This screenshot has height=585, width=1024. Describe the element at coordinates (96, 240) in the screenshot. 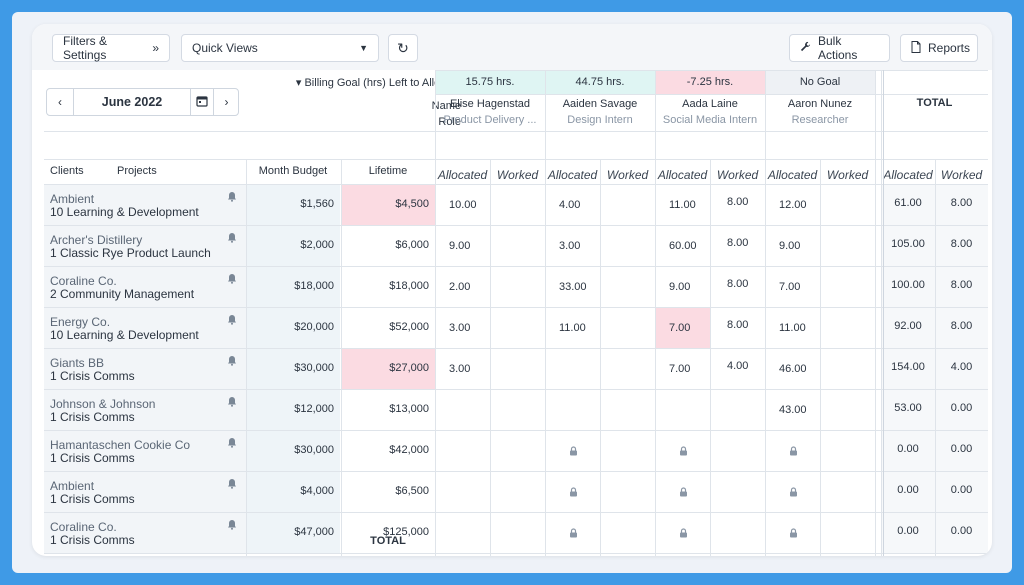

I see `client-name: Archer's Distillery` at that location.